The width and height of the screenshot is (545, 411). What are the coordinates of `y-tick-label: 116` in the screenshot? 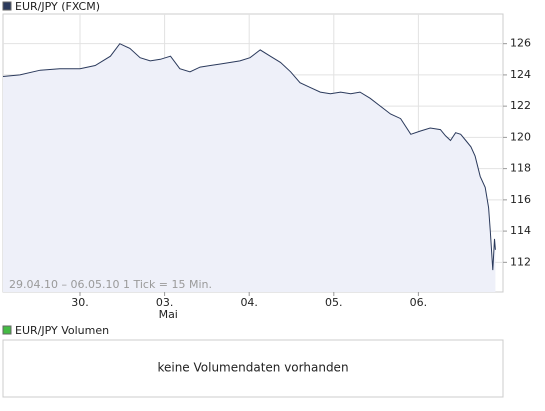 It's located at (520, 199).